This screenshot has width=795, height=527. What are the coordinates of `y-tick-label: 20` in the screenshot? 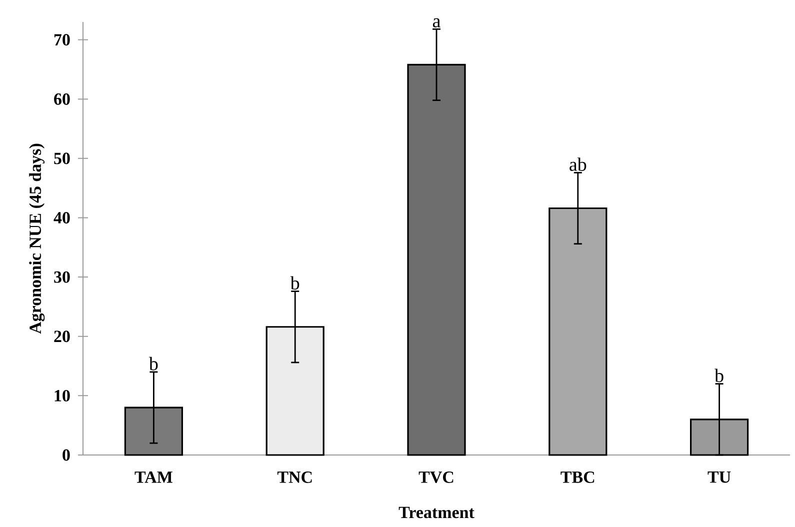 It's located at (62, 336).